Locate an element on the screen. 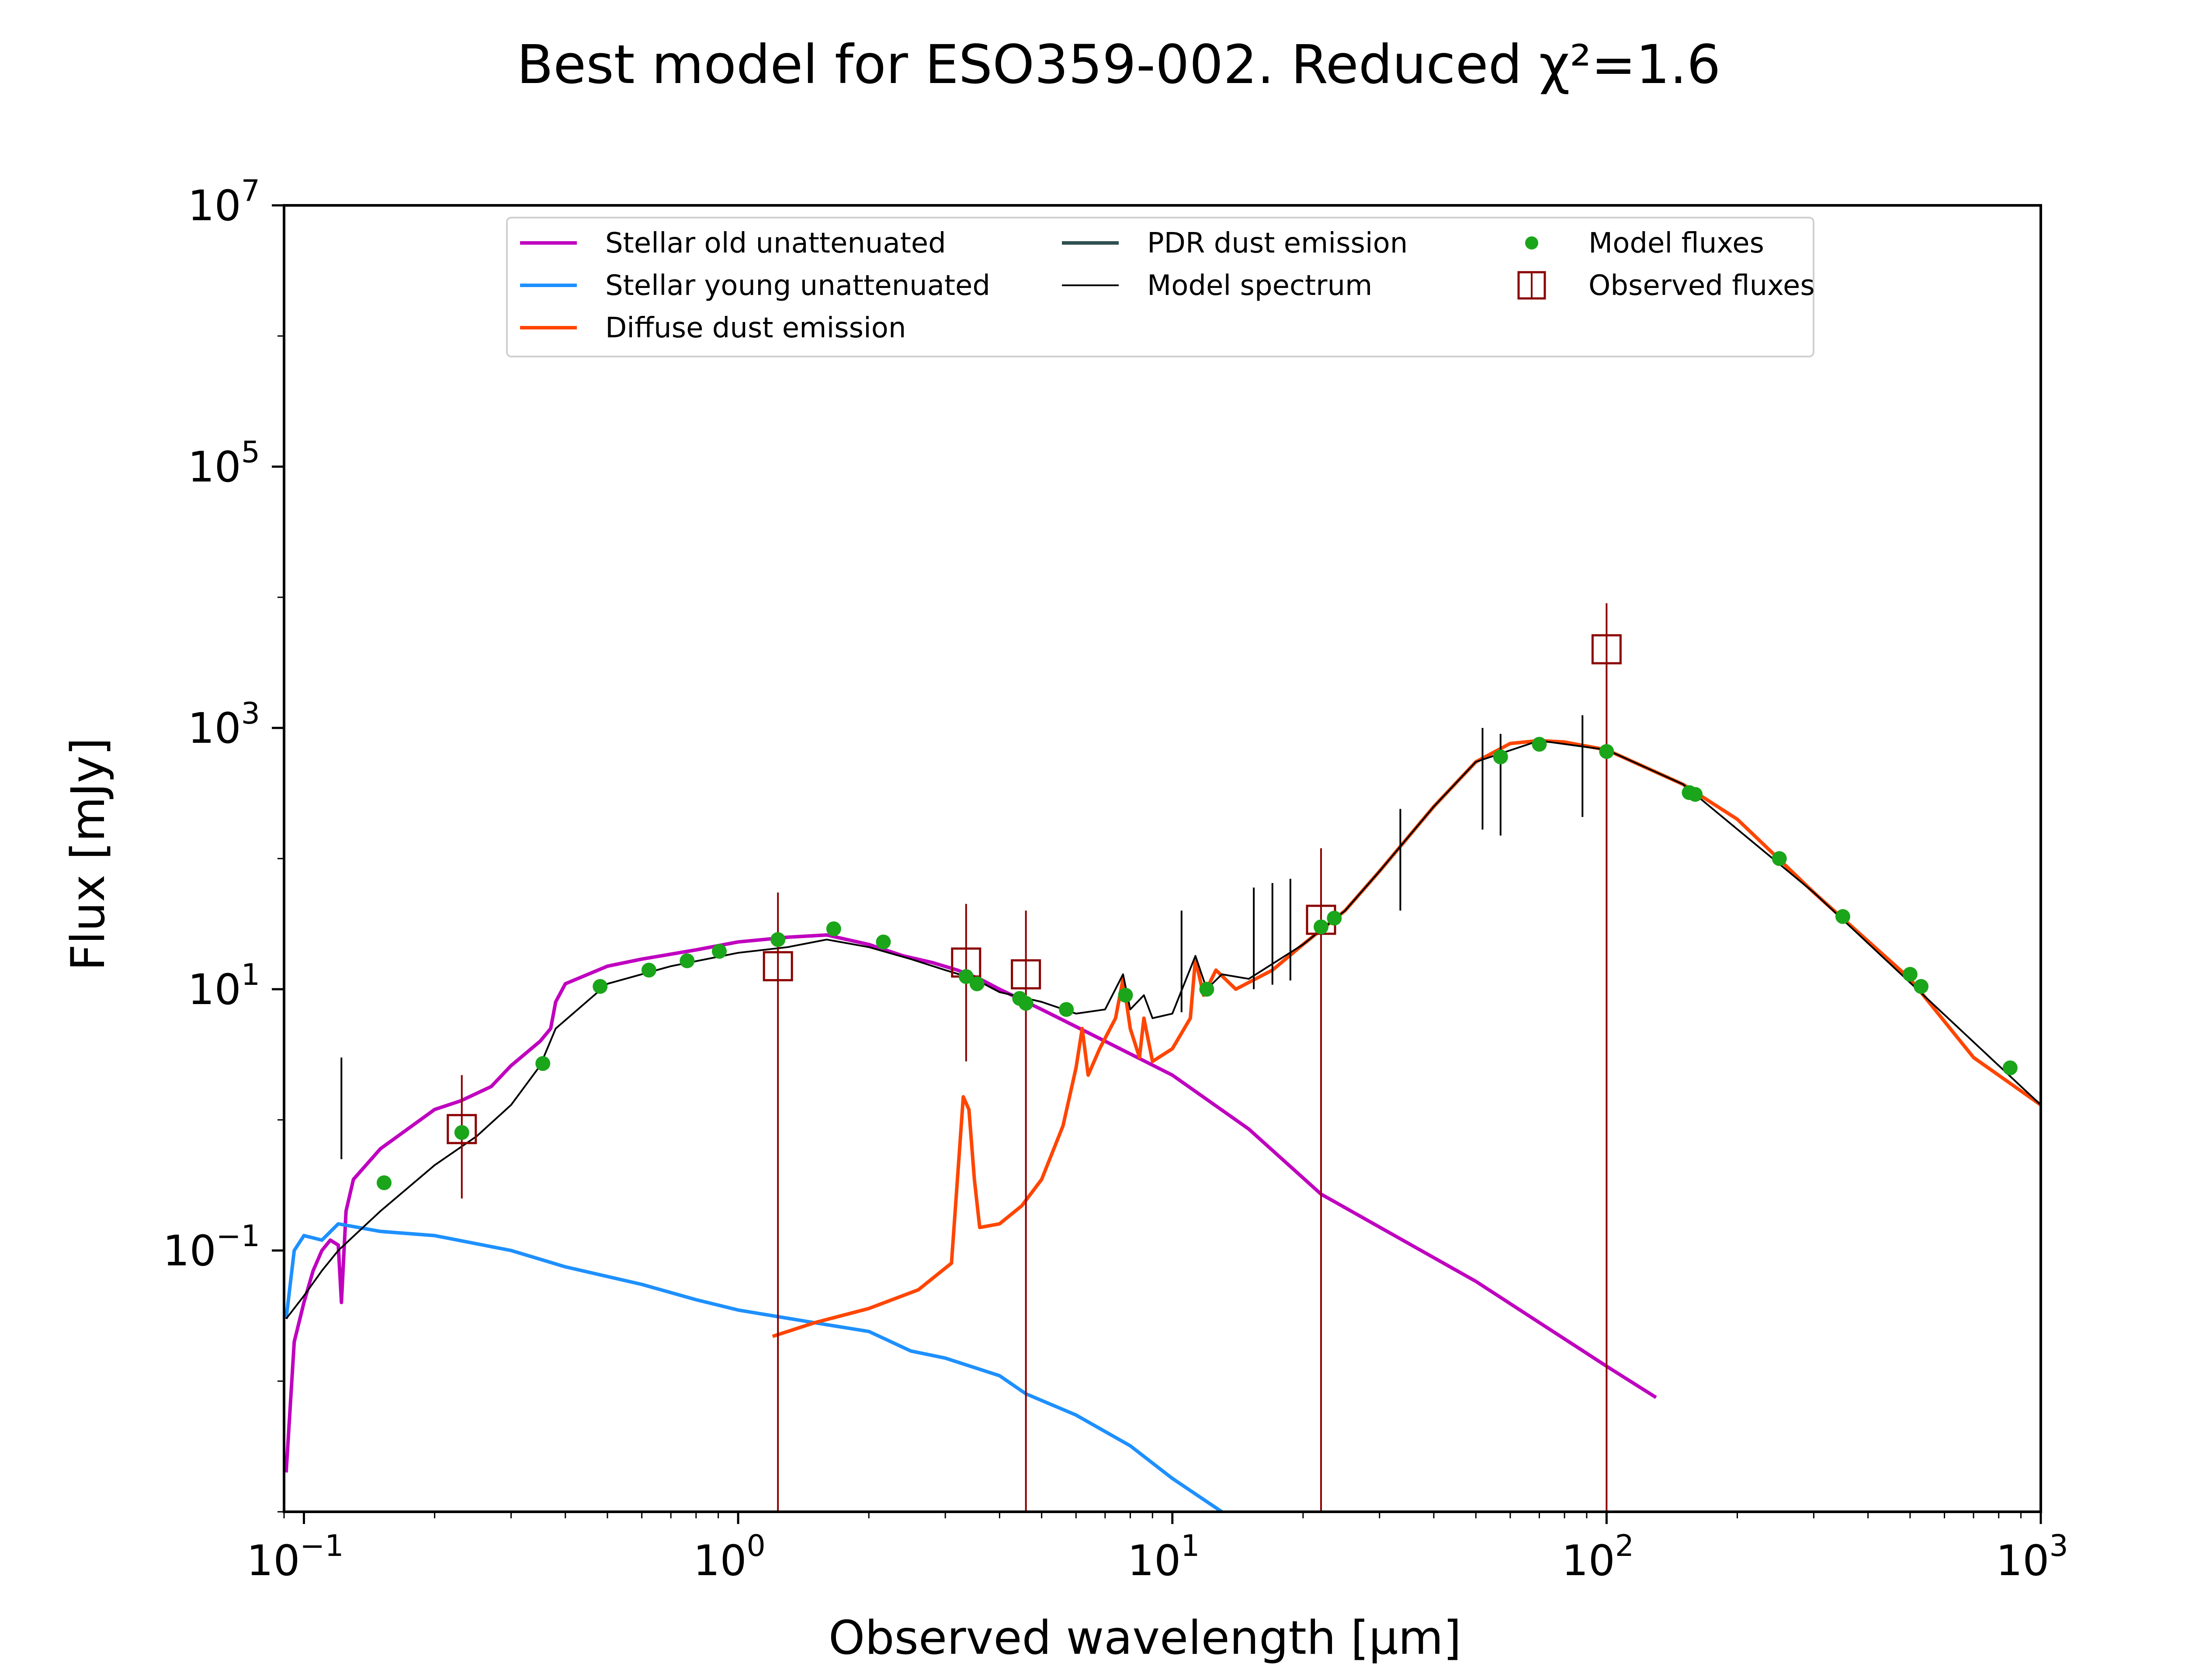 The image size is (2185, 1680). x-tick-label-exponent: 2 is located at coordinates (1625, 1546).